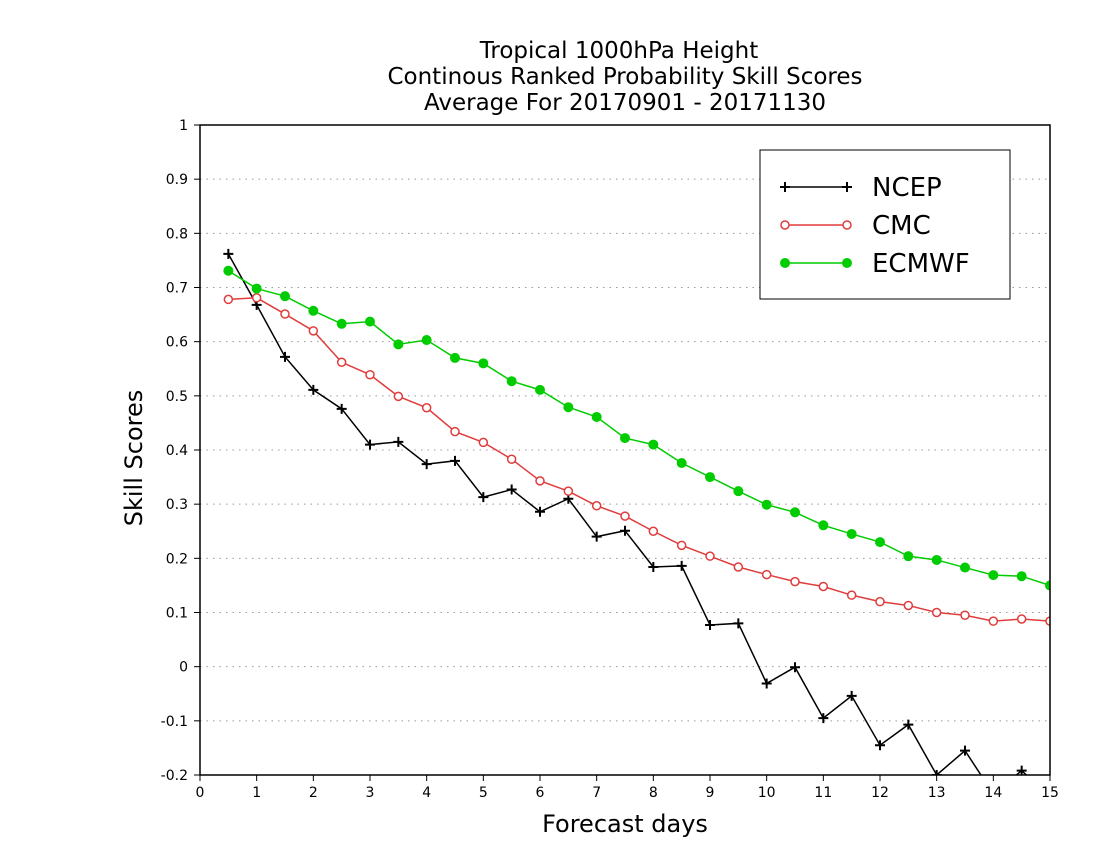 This screenshot has height=850, width=1100. What do you see at coordinates (596, 793) in the screenshot?
I see `x-tick-label: 7` at bounding box center [596, 793].